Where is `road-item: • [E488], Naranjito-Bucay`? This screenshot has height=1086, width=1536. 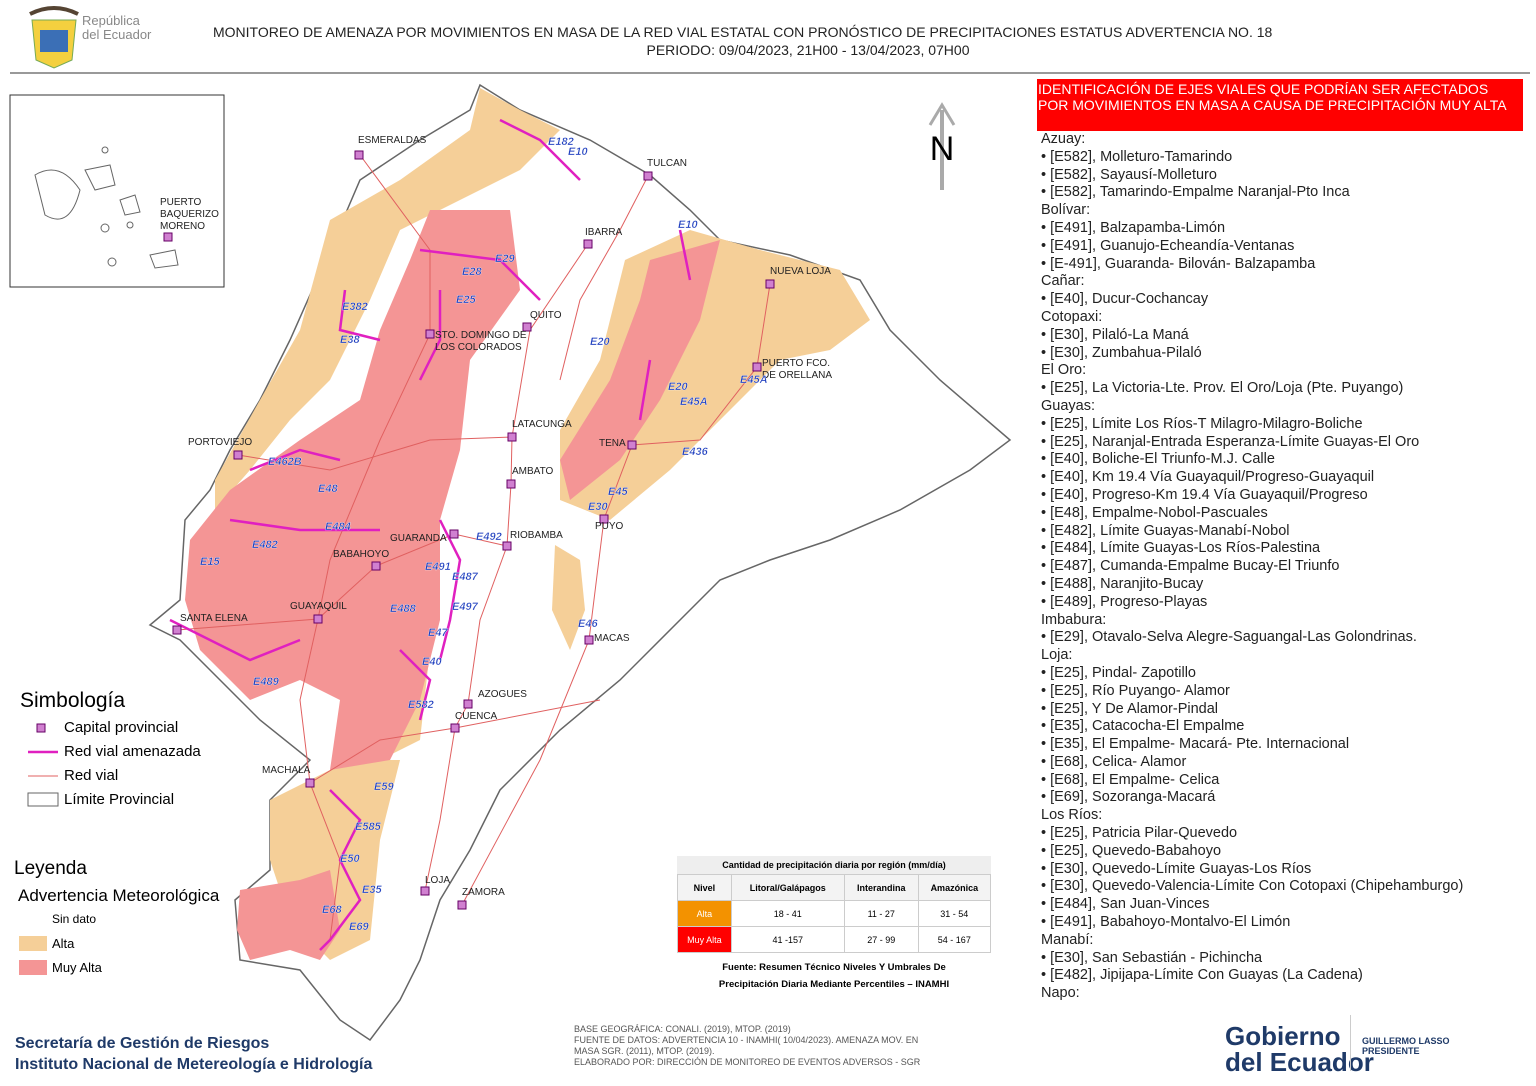
road-item: • [E488], Naranjito-Bucay is located at coordinates (1122, 583).